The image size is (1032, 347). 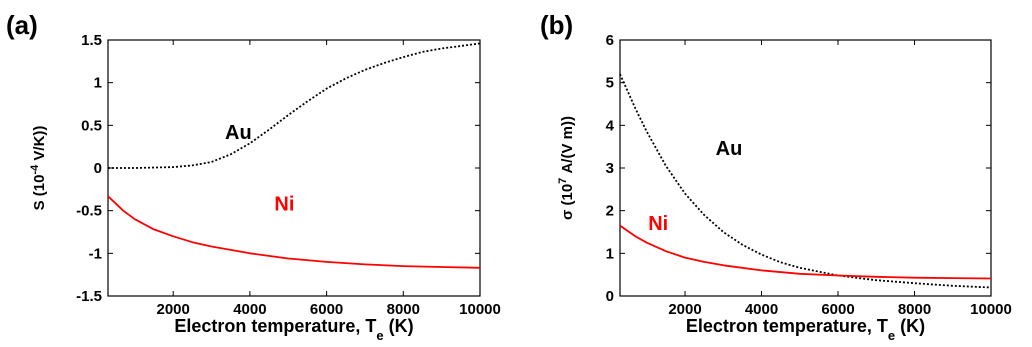 What do you see at coordinates (610, 125) in the screenshot?
I see `y-tick-label: 4` at bounding box center [610, 125].